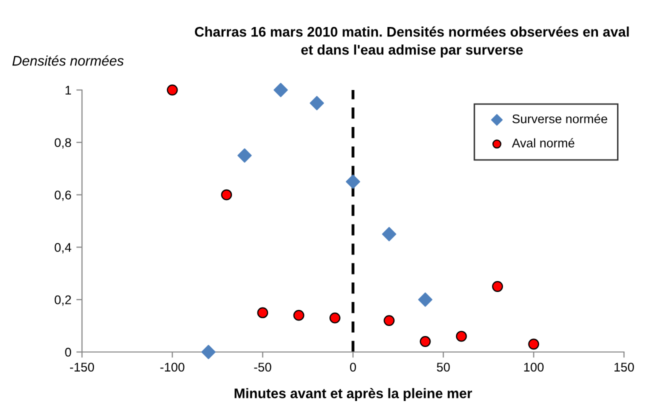 The height and width of the screenshot is (403, 654). Describe the element at coordinates (63, 195) in the screenshot. I see `y-tick-label: 0,6` at that location.